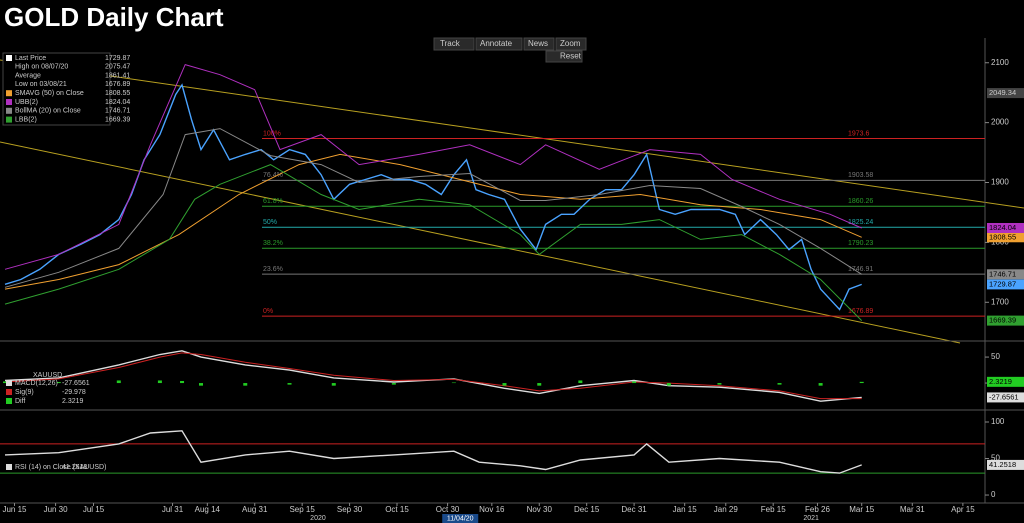  I want to click on y-tick-label: 0, so click(993, 494).